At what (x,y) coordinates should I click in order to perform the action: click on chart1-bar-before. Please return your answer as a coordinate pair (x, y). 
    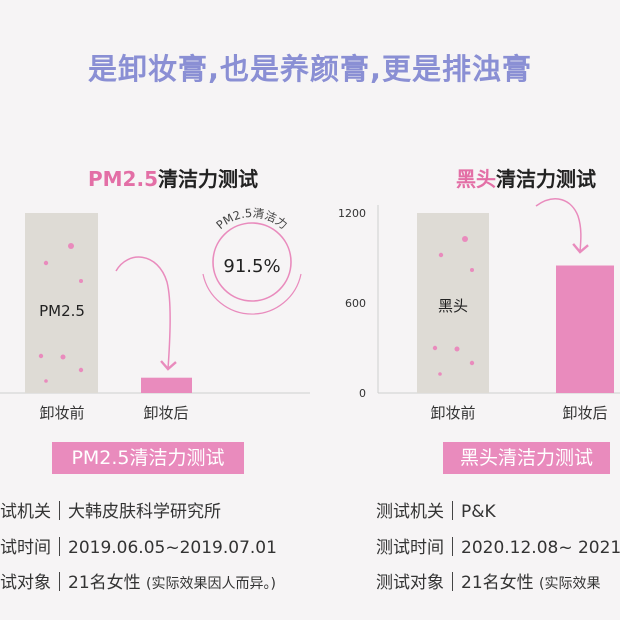
    Looking at the image, I should click on (61, 303).